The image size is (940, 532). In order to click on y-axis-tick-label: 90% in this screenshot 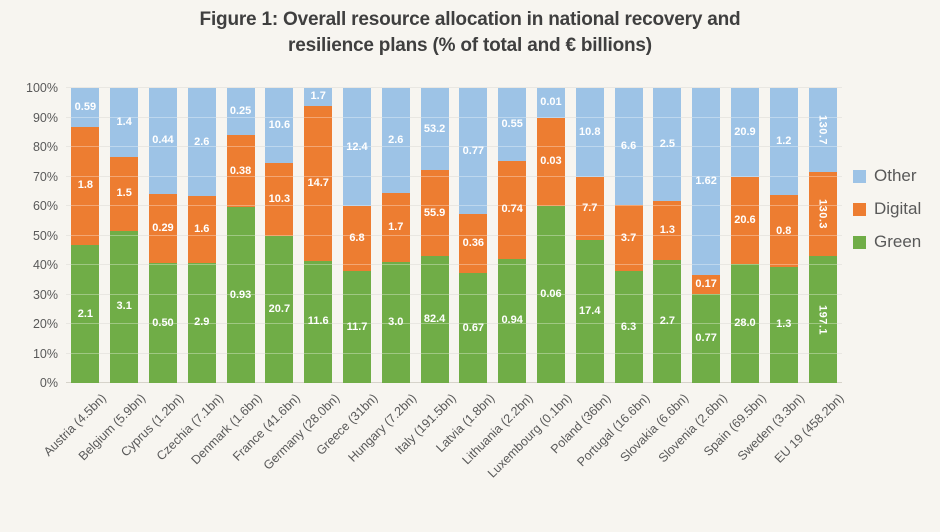, I will do `click(45, 117)`.